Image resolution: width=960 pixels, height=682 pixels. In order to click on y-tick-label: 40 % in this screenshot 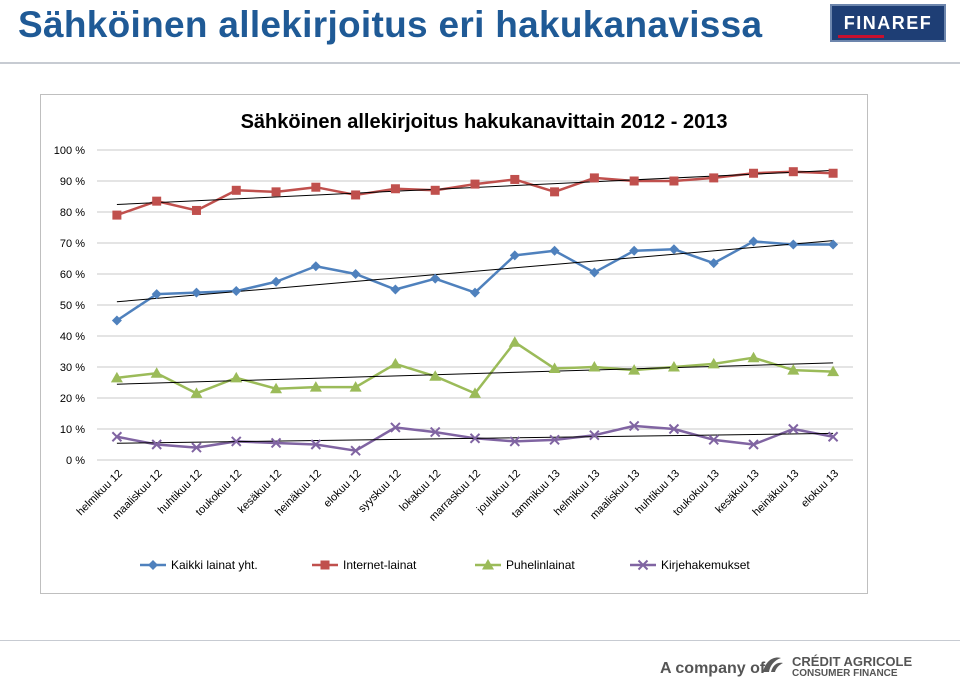, I will do `click(72, 337)`.